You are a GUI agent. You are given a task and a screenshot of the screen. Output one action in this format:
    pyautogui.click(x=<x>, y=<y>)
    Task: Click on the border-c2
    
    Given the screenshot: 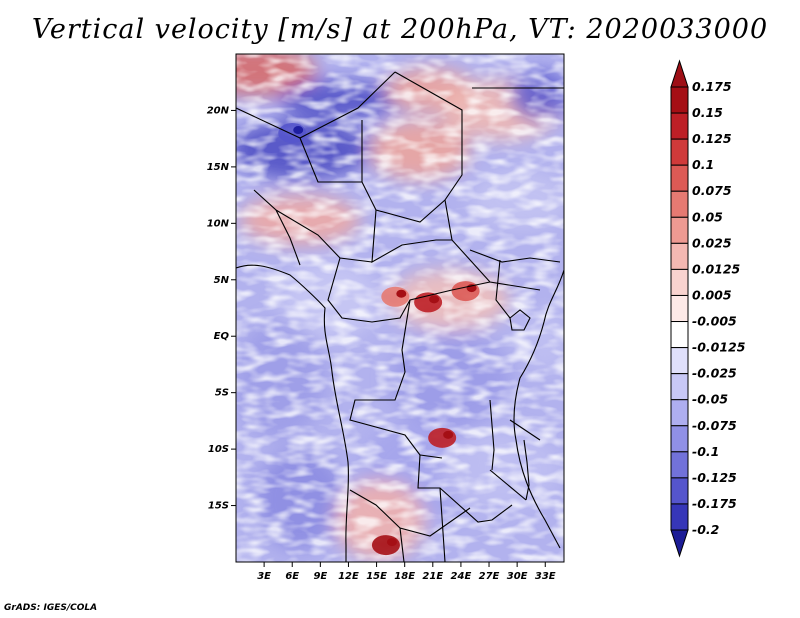 What is the action you would take?
    pyautogui.click(x=409, y=290)
    